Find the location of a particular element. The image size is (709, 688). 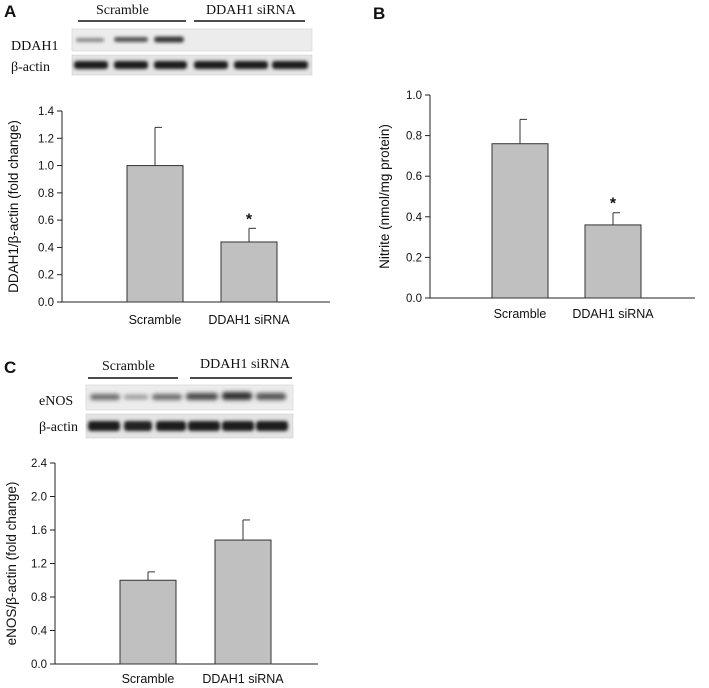

blot-a-actin-bands is located at coordinates (191, 65).